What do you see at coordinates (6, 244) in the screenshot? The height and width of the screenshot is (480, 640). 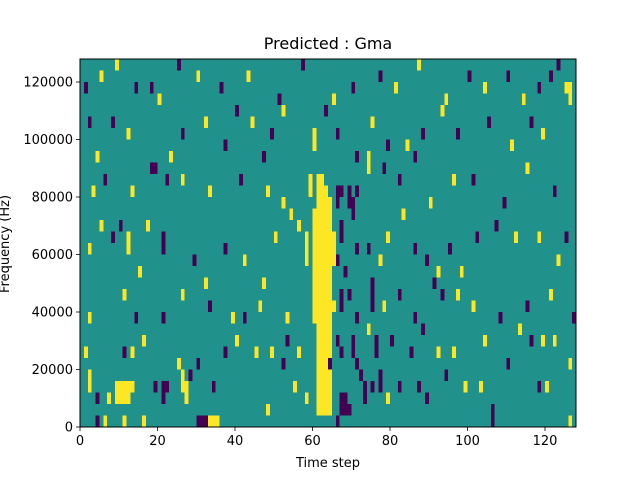 I see `y-axis-label: Frequency (Hz)` at bounding box center [6, 244].